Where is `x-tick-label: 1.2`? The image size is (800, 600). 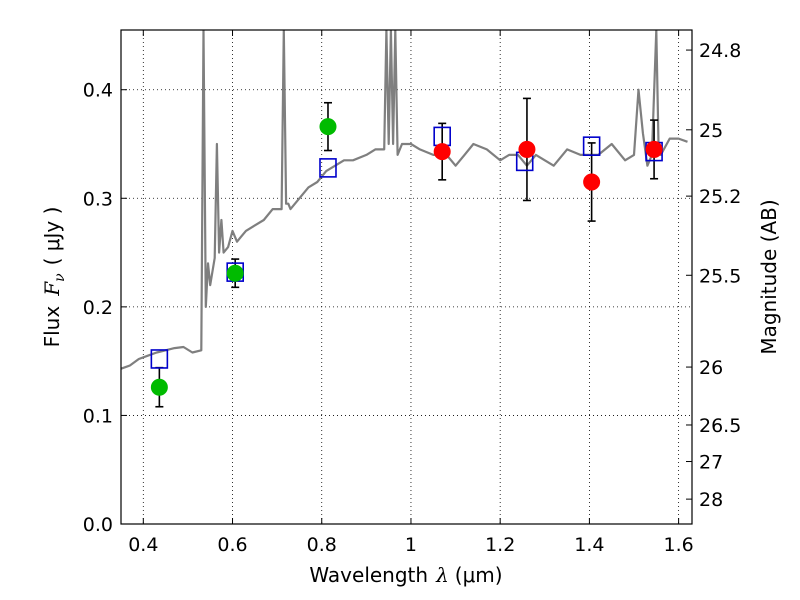
x-tick-label: 1.2 is located at coordinates (500, 545).